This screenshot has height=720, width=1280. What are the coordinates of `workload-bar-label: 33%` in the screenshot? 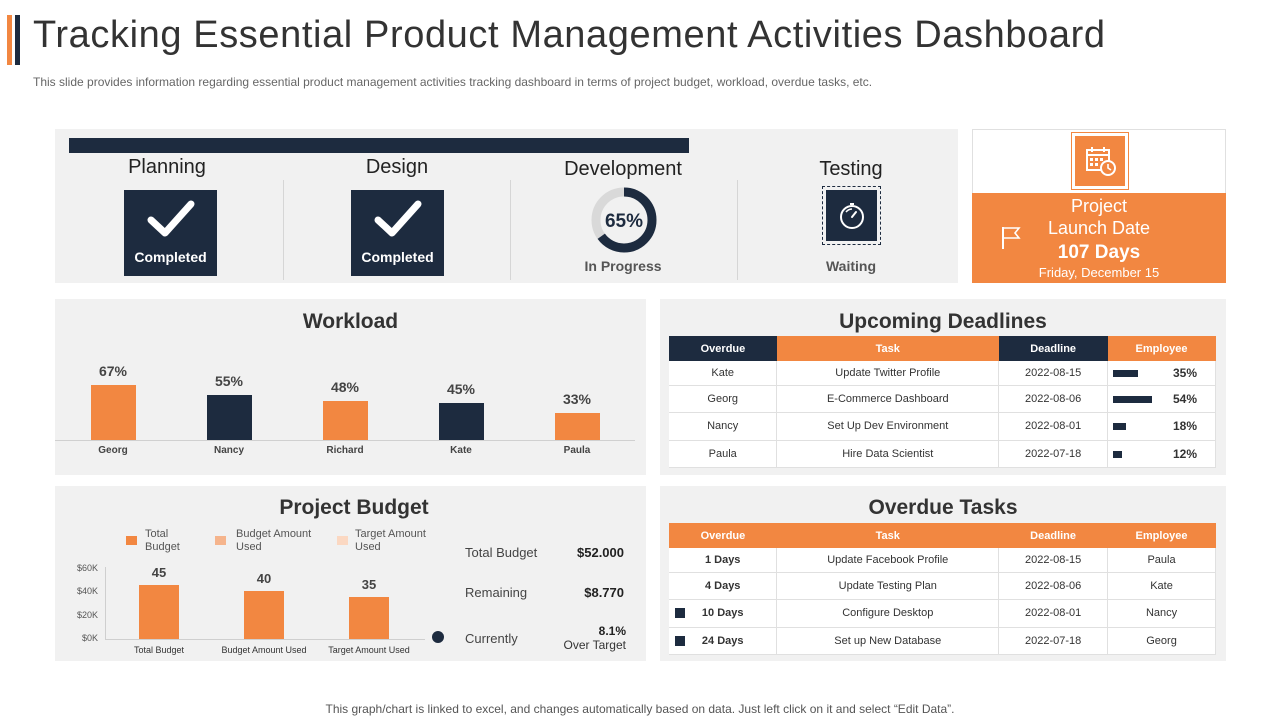 It's located at (577, 399).